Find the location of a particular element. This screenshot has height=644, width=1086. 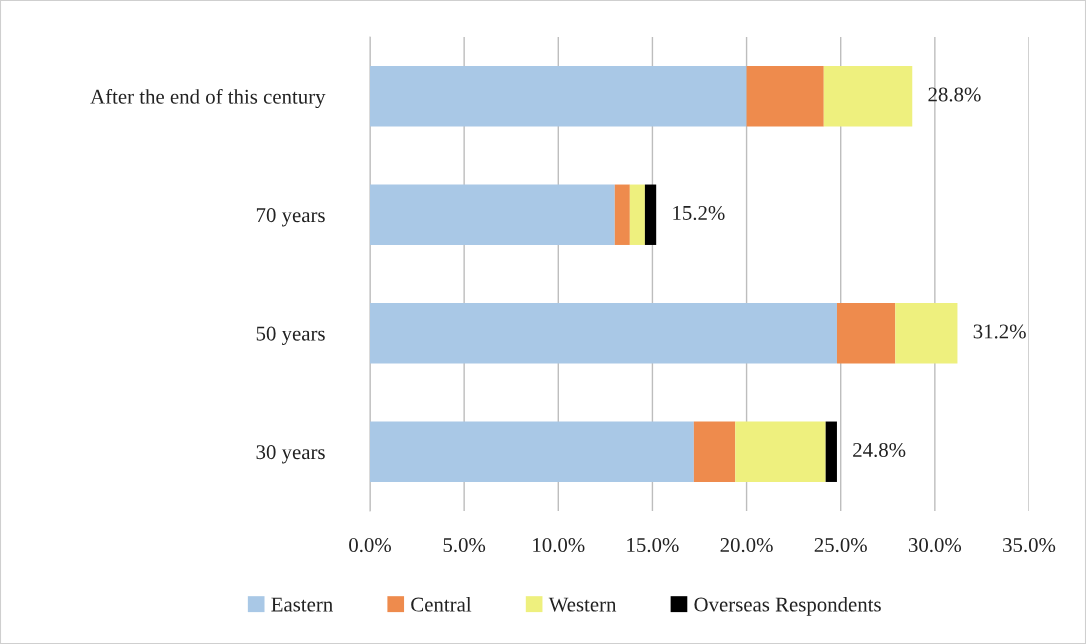

x-tick-label: 0.0% is located at coordinates (370, 545).